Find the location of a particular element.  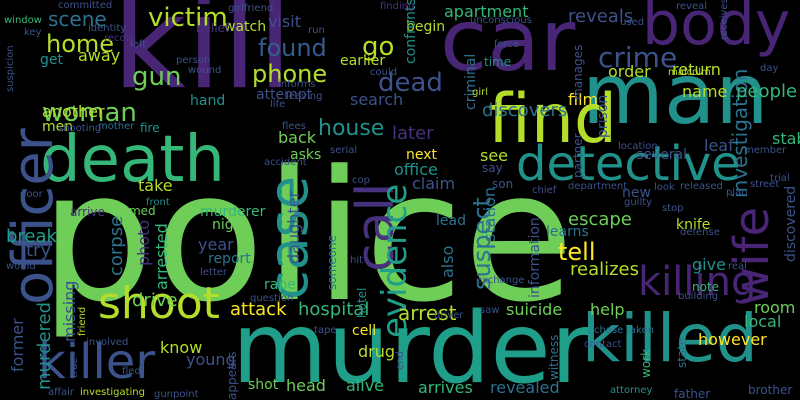

word-tape: tape is located at coordinates (325, 330).